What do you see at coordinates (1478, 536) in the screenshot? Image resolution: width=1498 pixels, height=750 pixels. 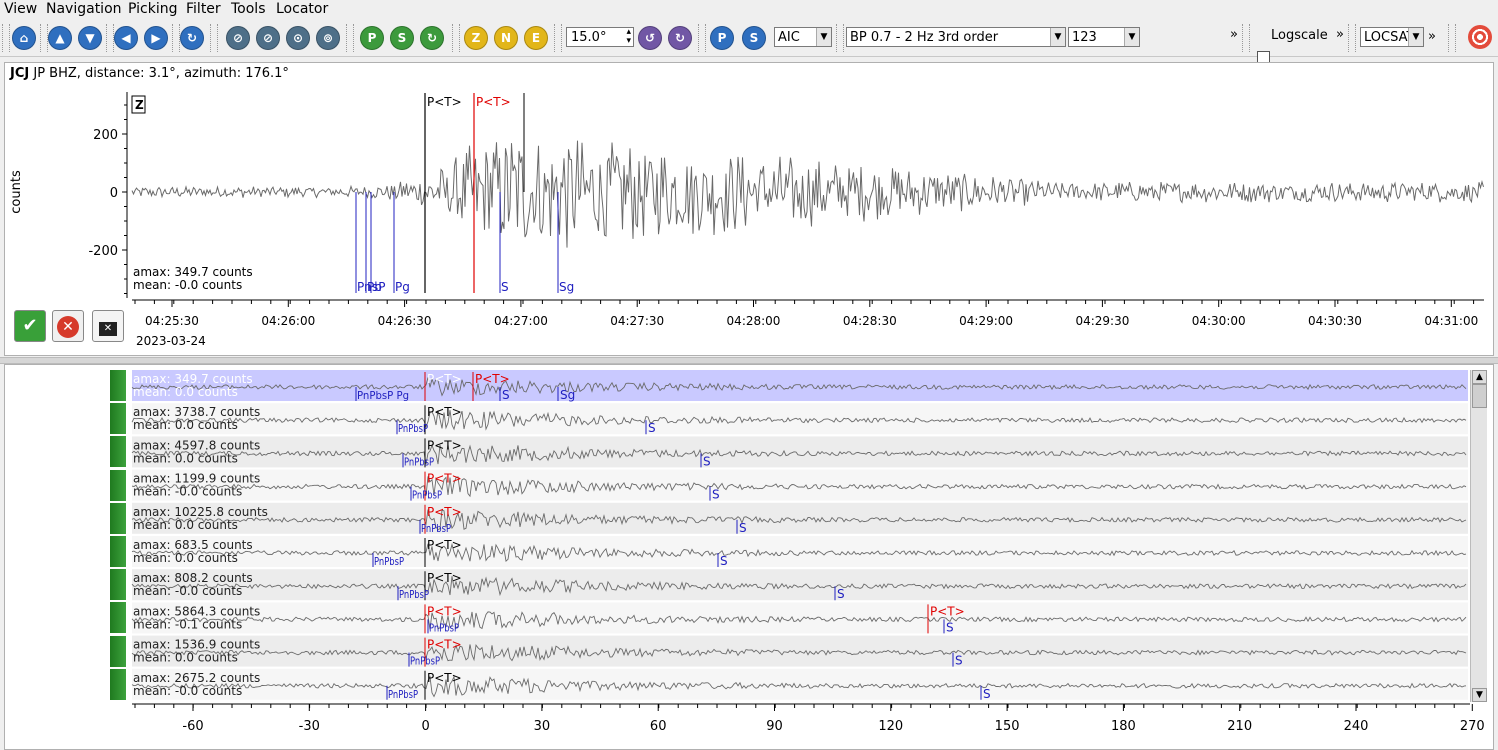 I see `station-list-scrollbar: ▲ ▼` at bounding box center [1478, 536].